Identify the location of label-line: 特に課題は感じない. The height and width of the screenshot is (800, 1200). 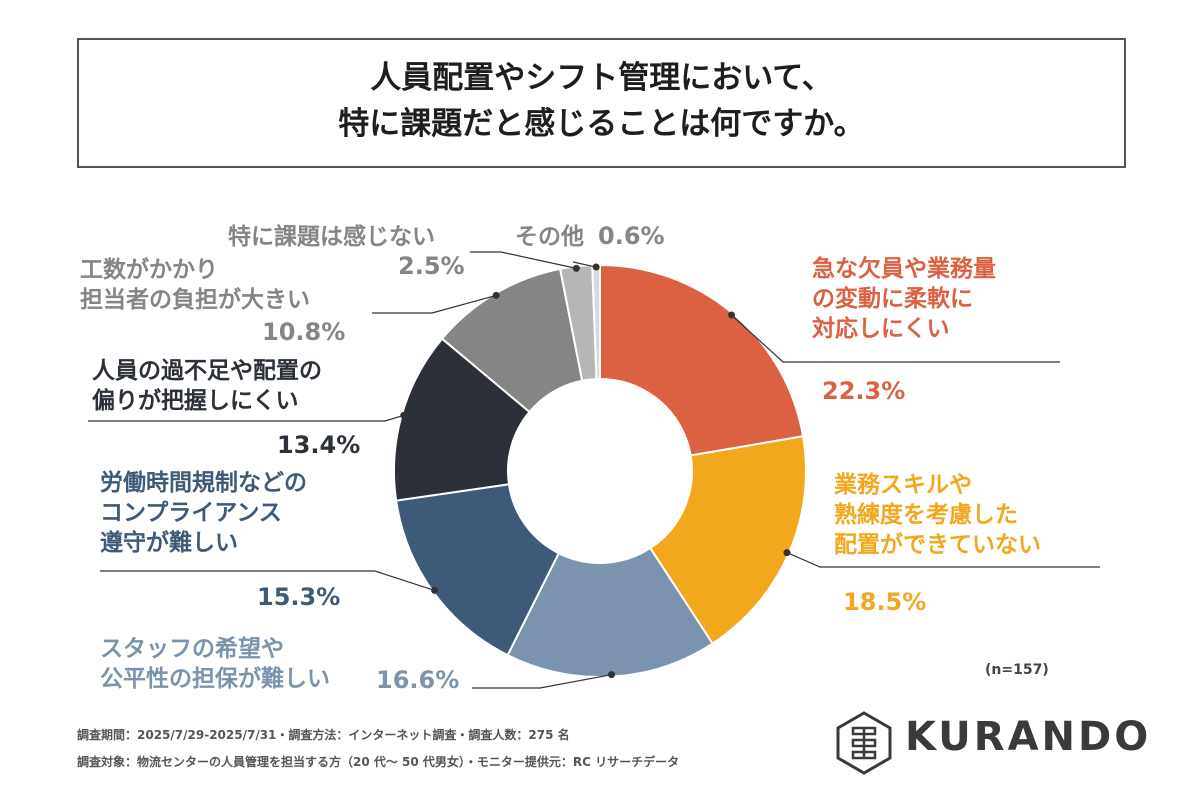
(331, 237).